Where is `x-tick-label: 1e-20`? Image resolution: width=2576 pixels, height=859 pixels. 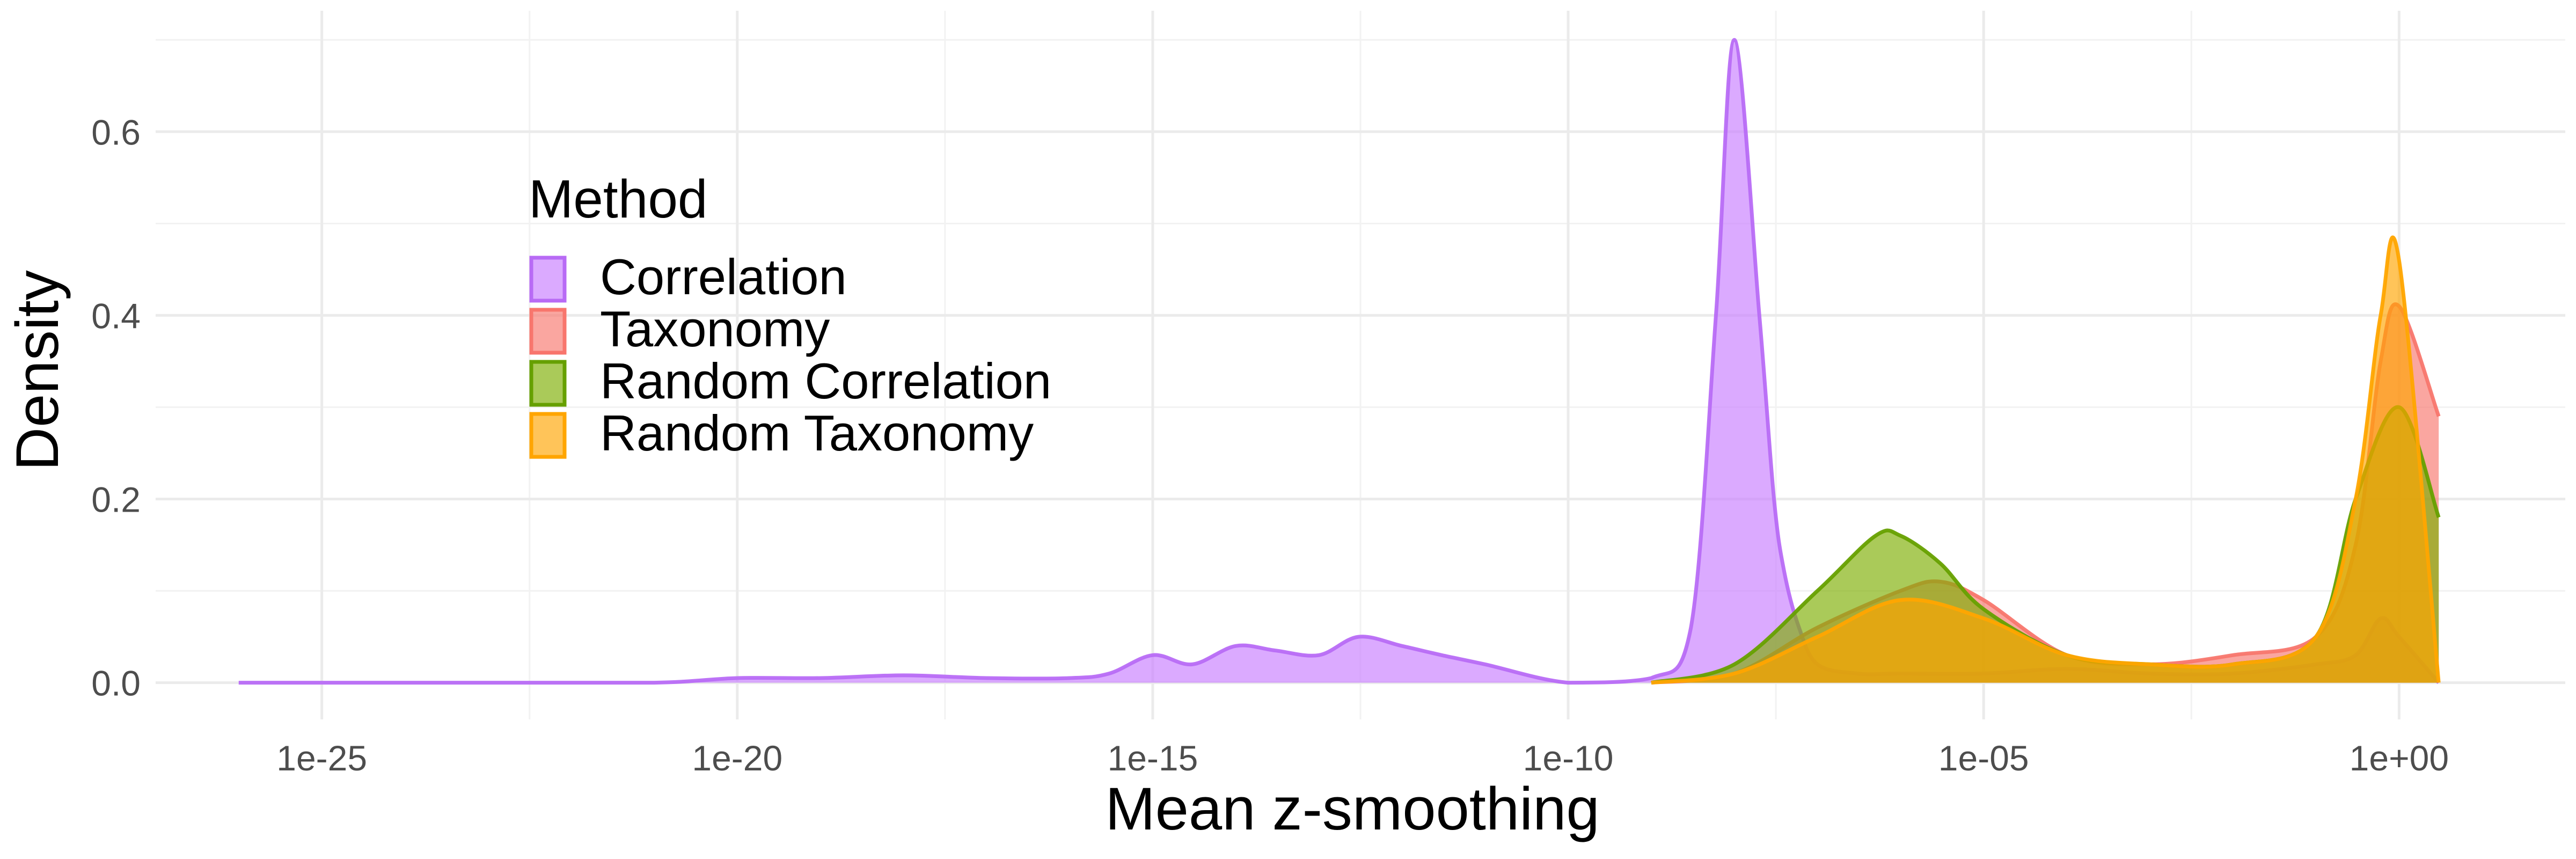 x-tick-label: 1e-20 is located at coordinates (737, 758).